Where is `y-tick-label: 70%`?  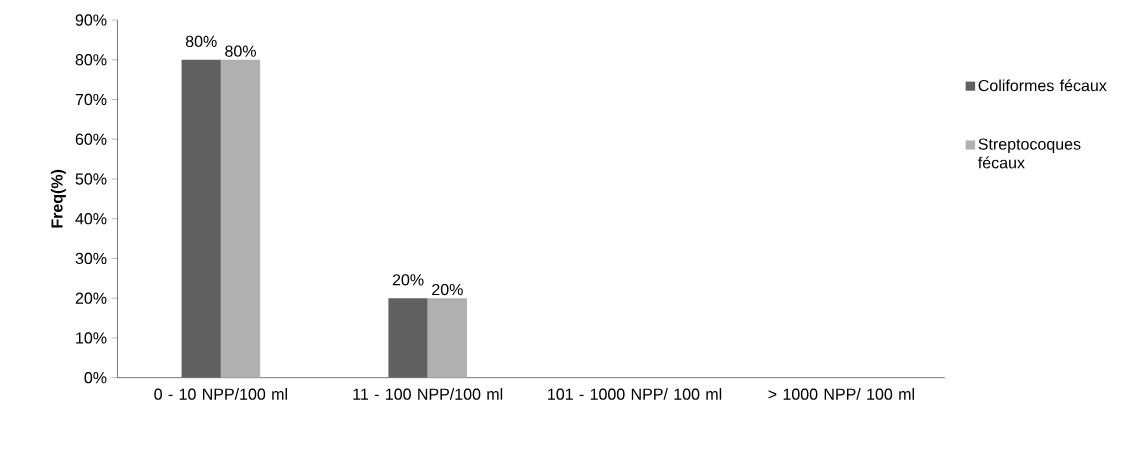 y-tick-label: 70% is located at coordinates (91, 99).